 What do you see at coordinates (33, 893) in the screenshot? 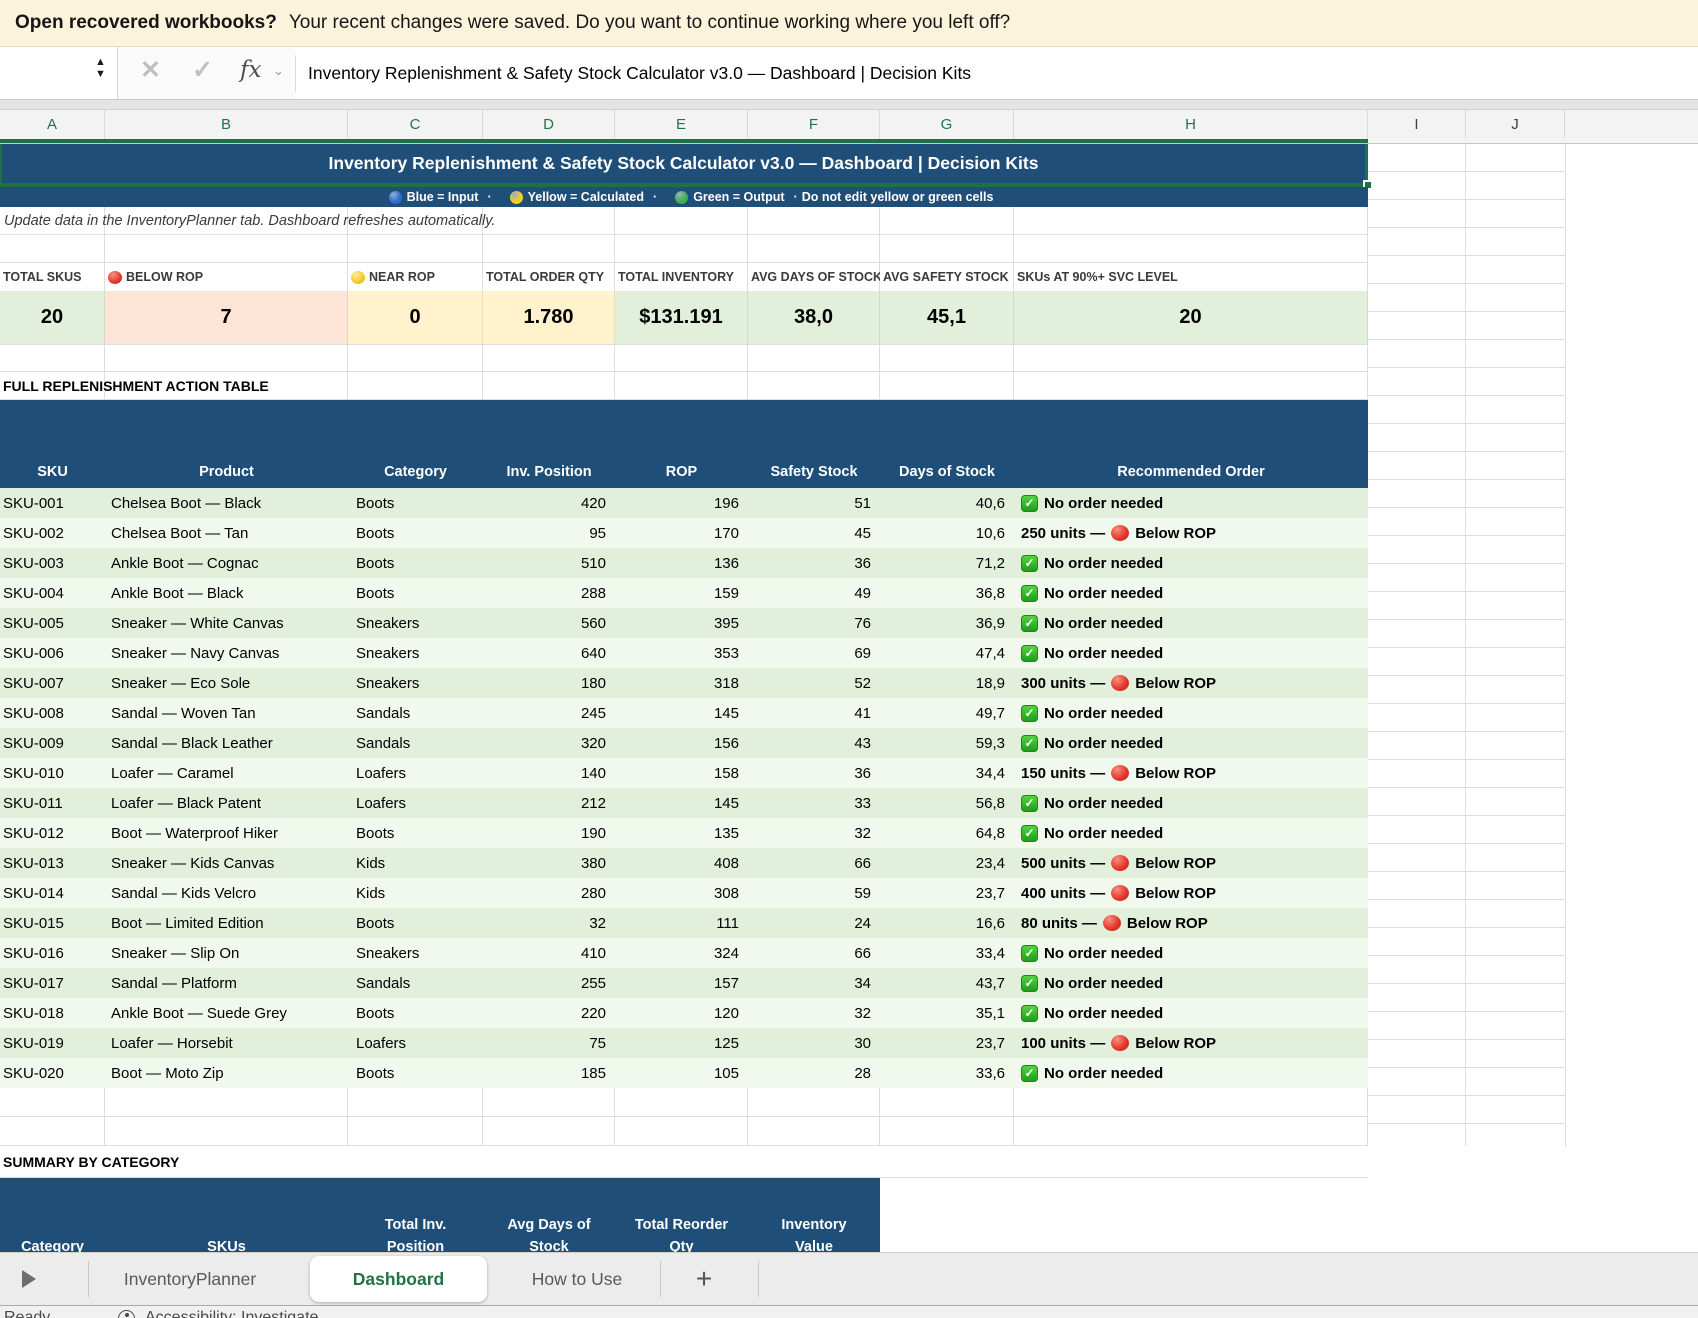
I see `cell-sku: SKU-014` at bounding box center [33, 893].